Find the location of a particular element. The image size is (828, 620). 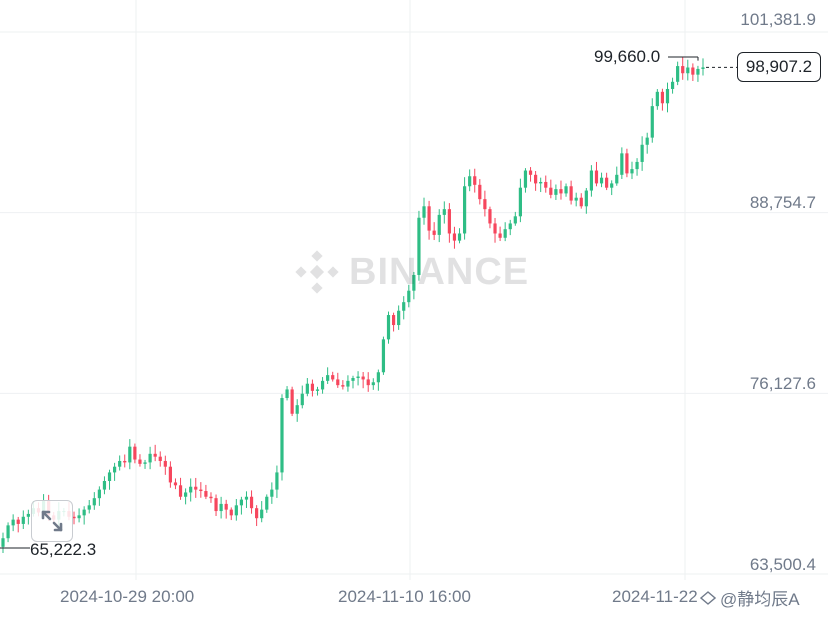

low-price-label: 65,222.3 is located at coordinates (63, 549).